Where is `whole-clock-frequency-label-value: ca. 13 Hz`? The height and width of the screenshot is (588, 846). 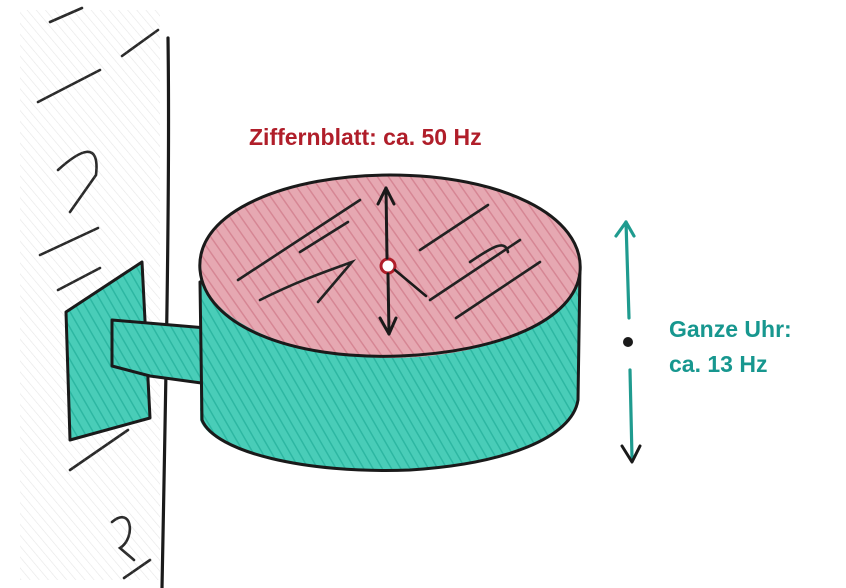 whole-clock-frequency-label-value: ca. 13 Hz is located at coordinates (718, 364).